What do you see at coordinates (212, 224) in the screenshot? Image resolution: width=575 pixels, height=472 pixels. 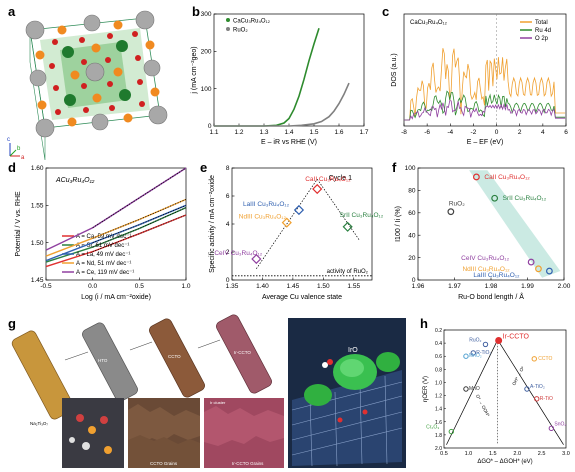 I see `y-axis-label: Specific activity / mA cm⁻²oxide` at bounding box center [212, 224].